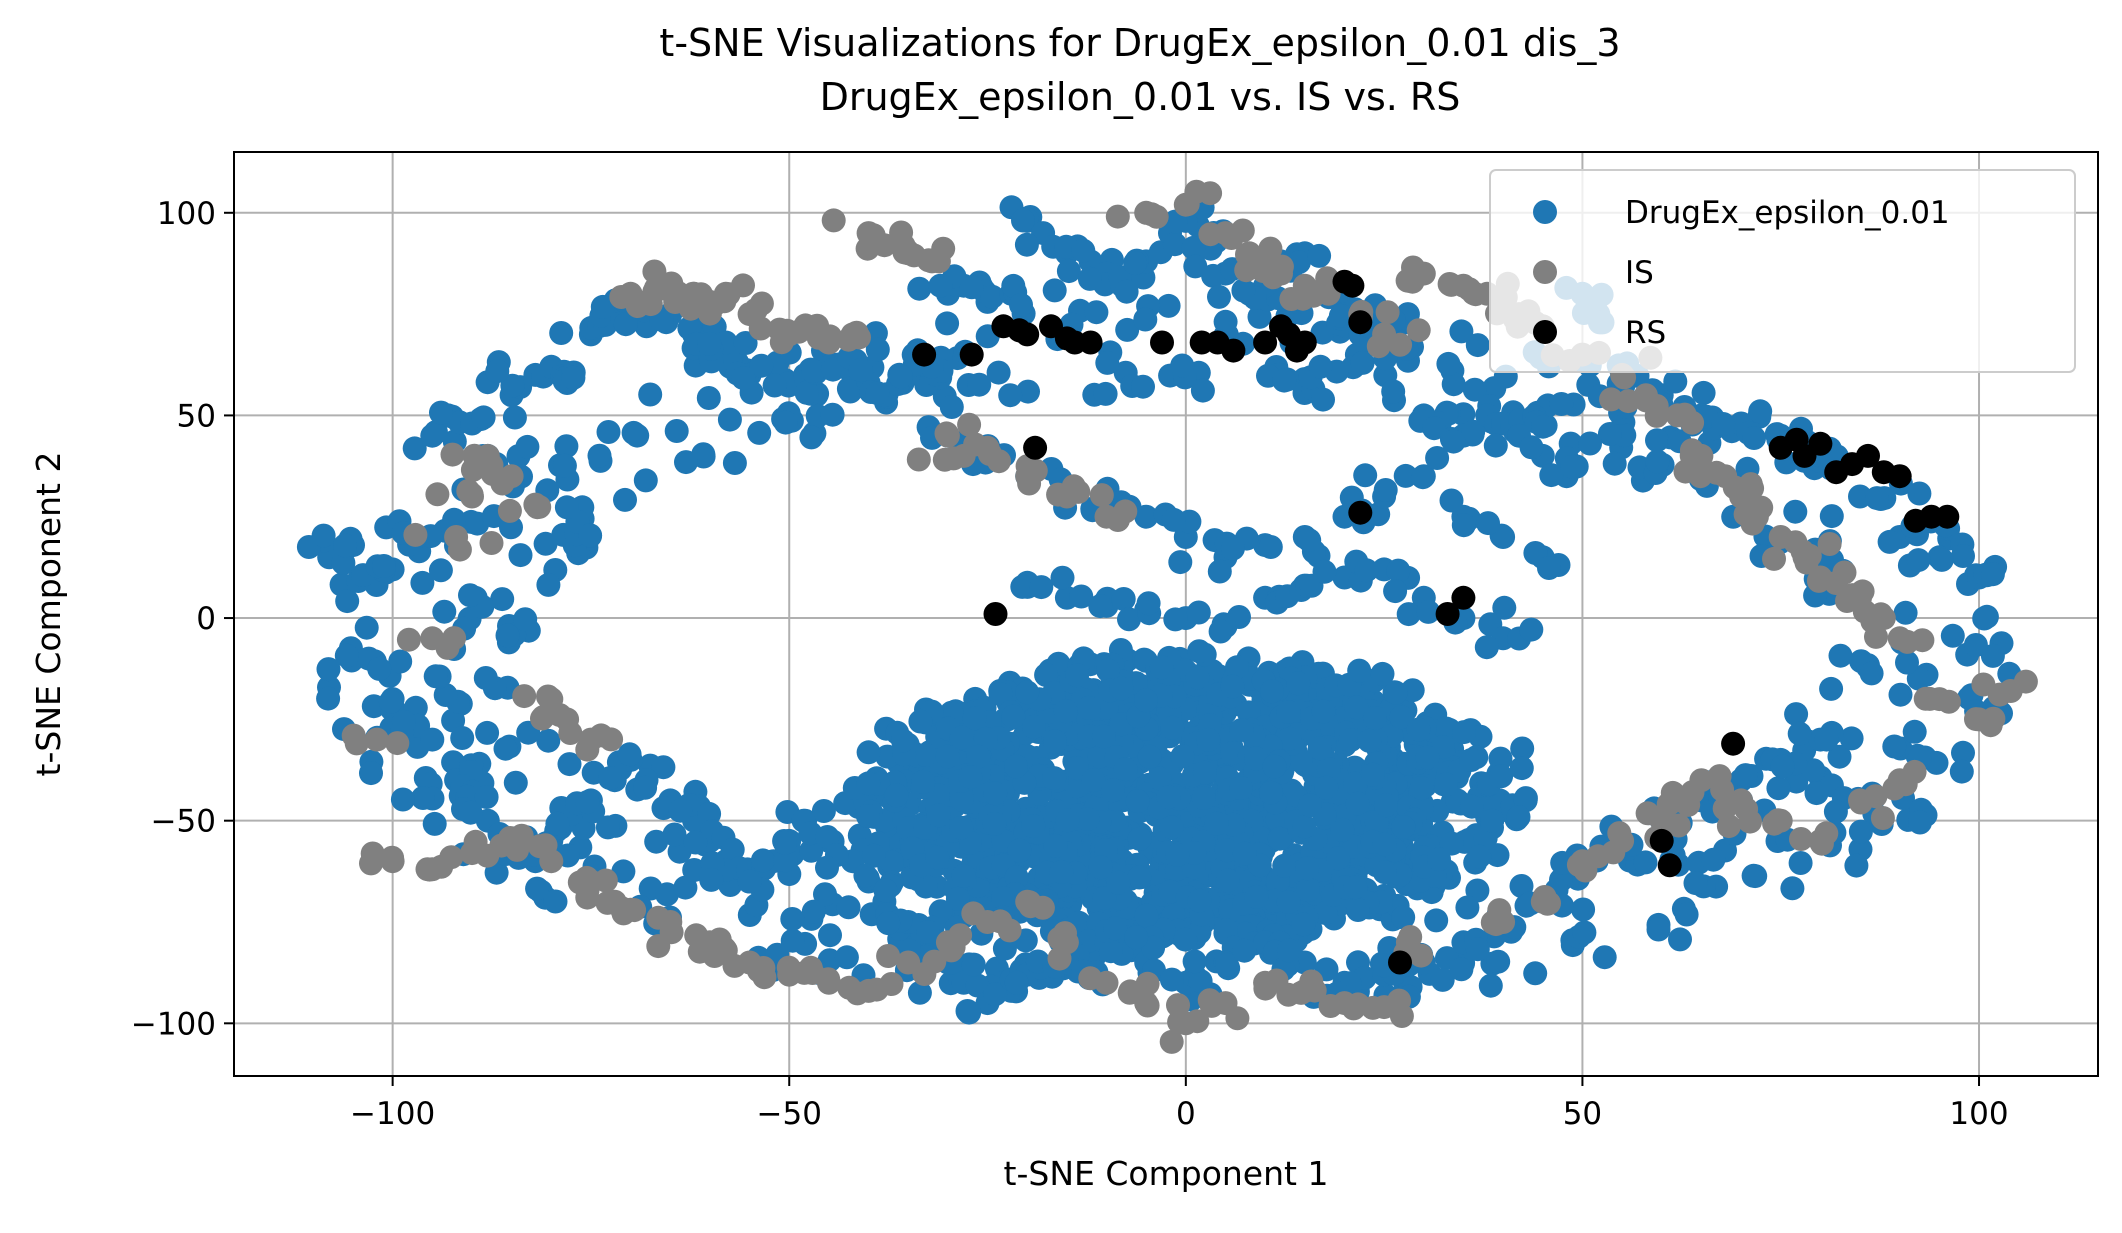 This screenshot has height=1233, width=2122. What do you see at coordinates (1186, 1114) in the screenshot?
I see `x-tick-label: 0` at bounding box center [1186, 1114].